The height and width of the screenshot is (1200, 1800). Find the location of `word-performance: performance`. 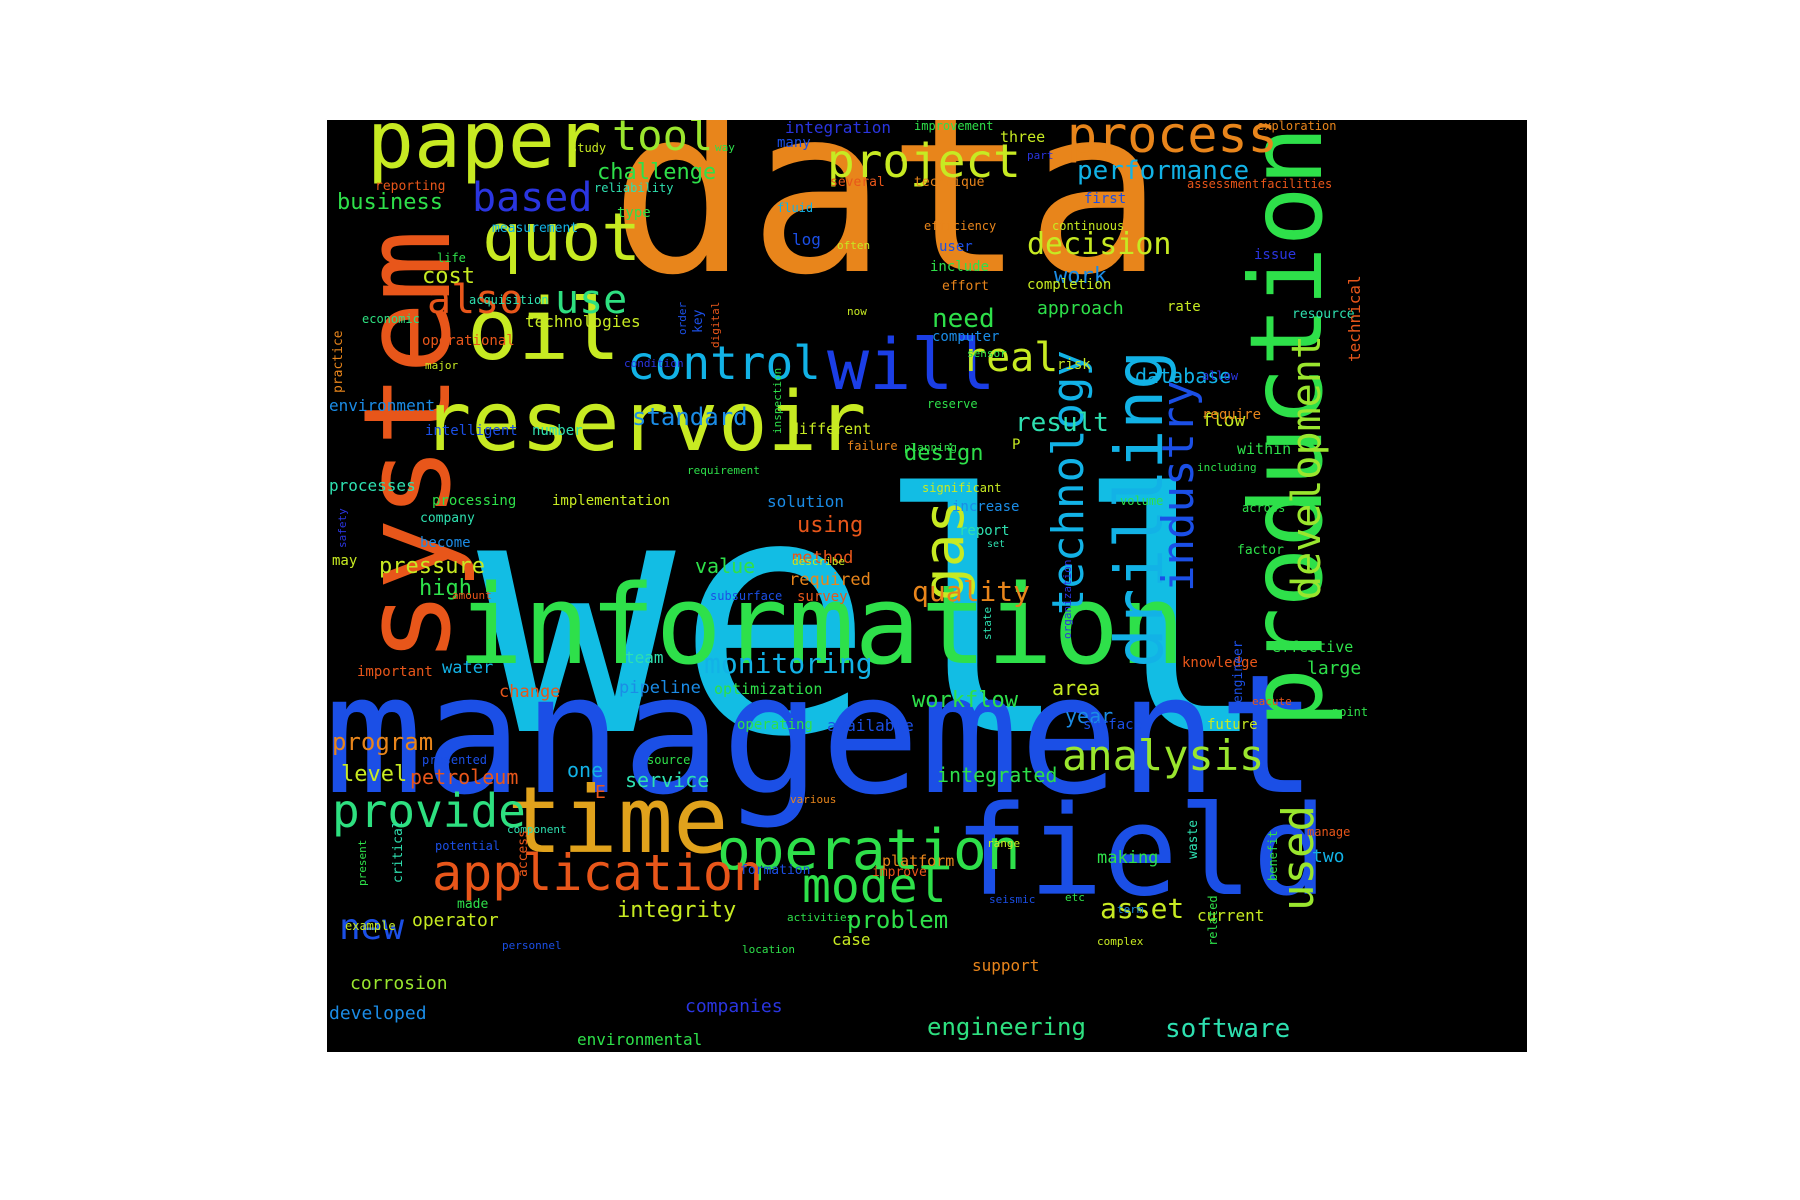

word-performance: performance is located at coordinates (1163, 171).